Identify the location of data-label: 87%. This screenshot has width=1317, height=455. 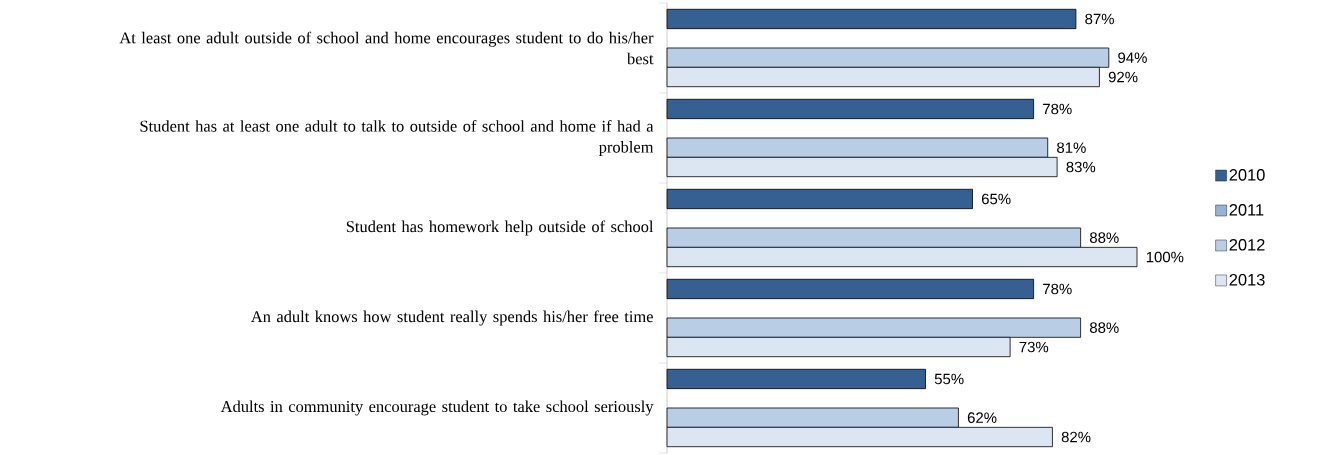
(1099, 19).